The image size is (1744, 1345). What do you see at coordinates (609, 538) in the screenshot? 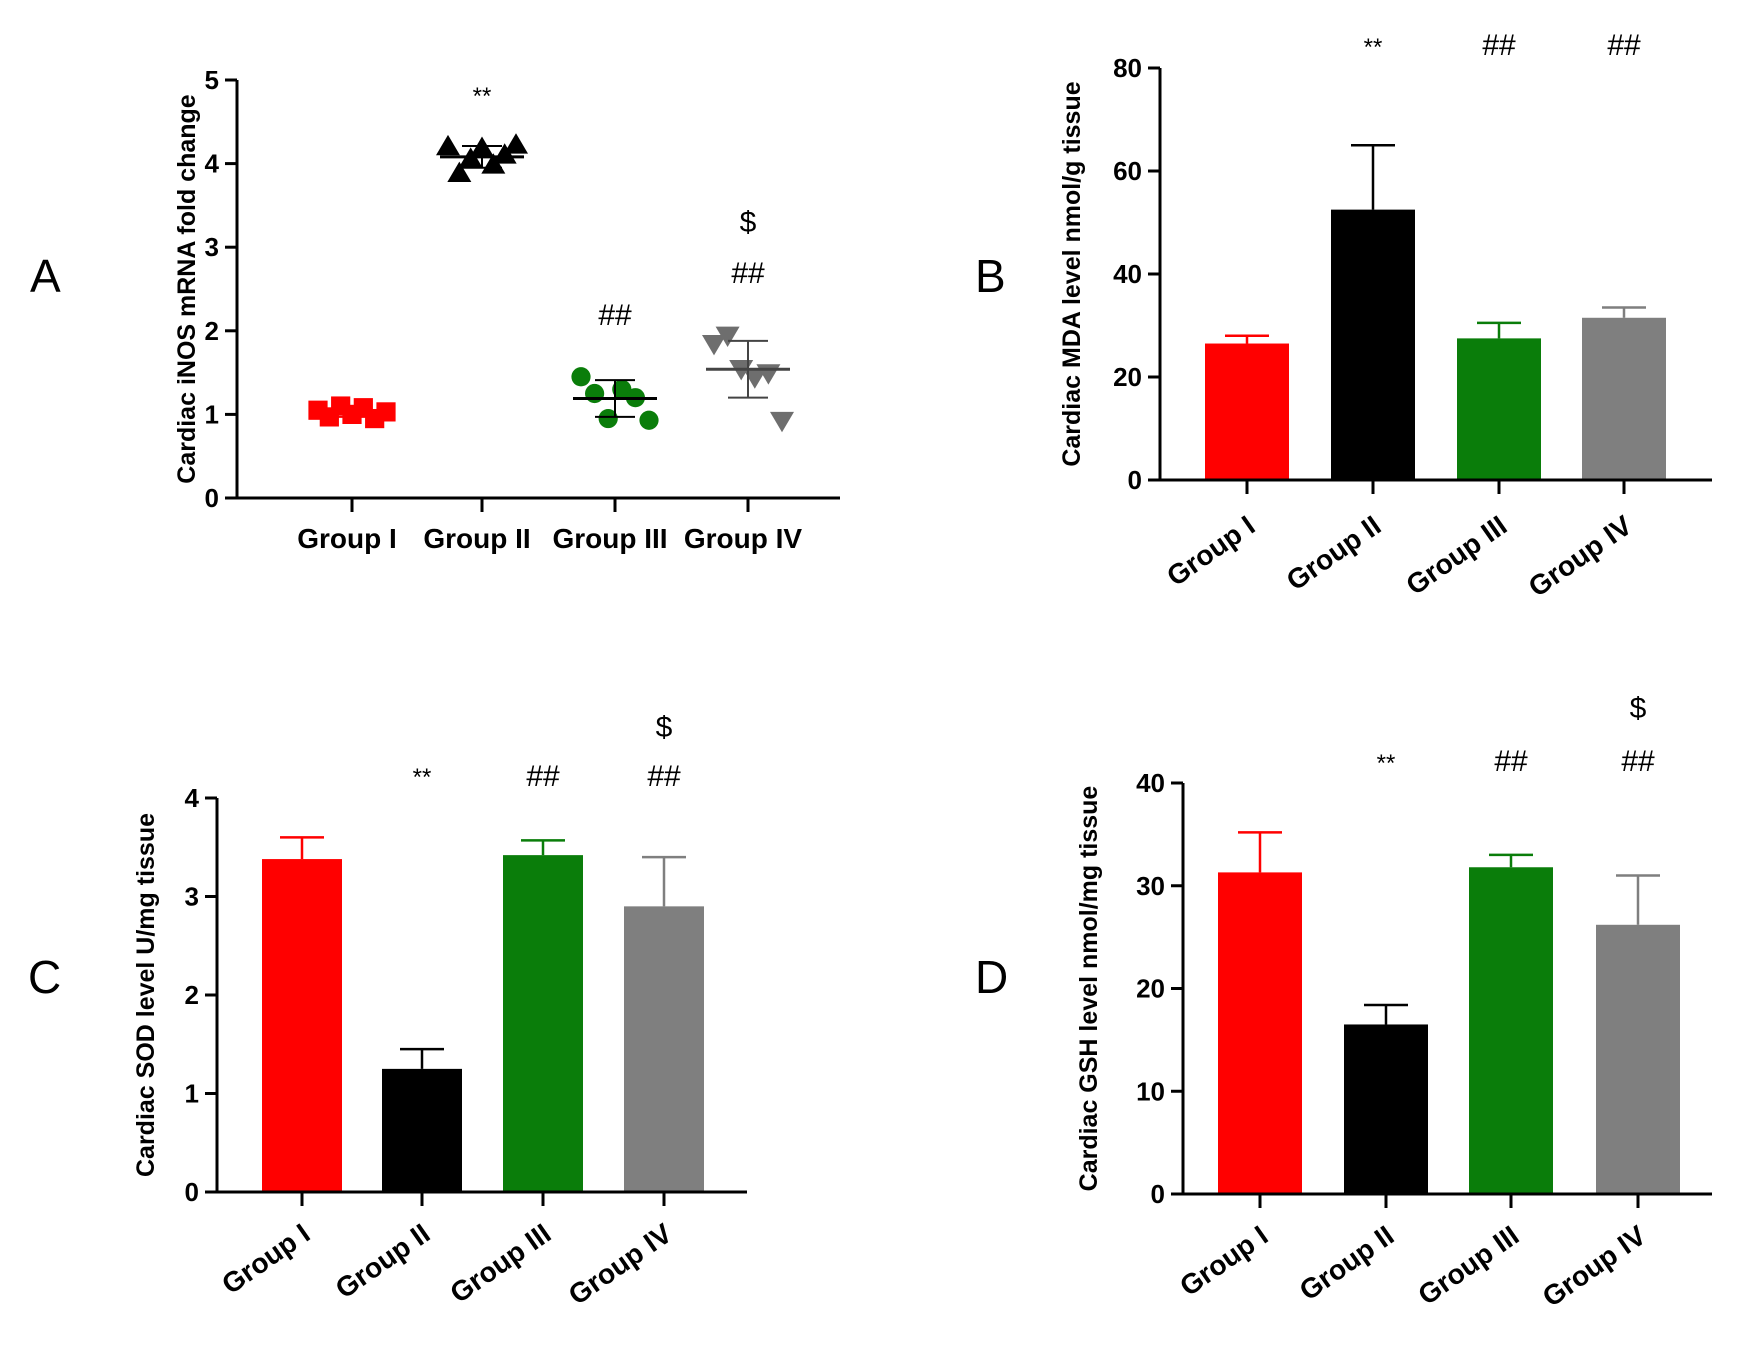
I see `x-tick-label: Group III` at bounding box center [609, 538].